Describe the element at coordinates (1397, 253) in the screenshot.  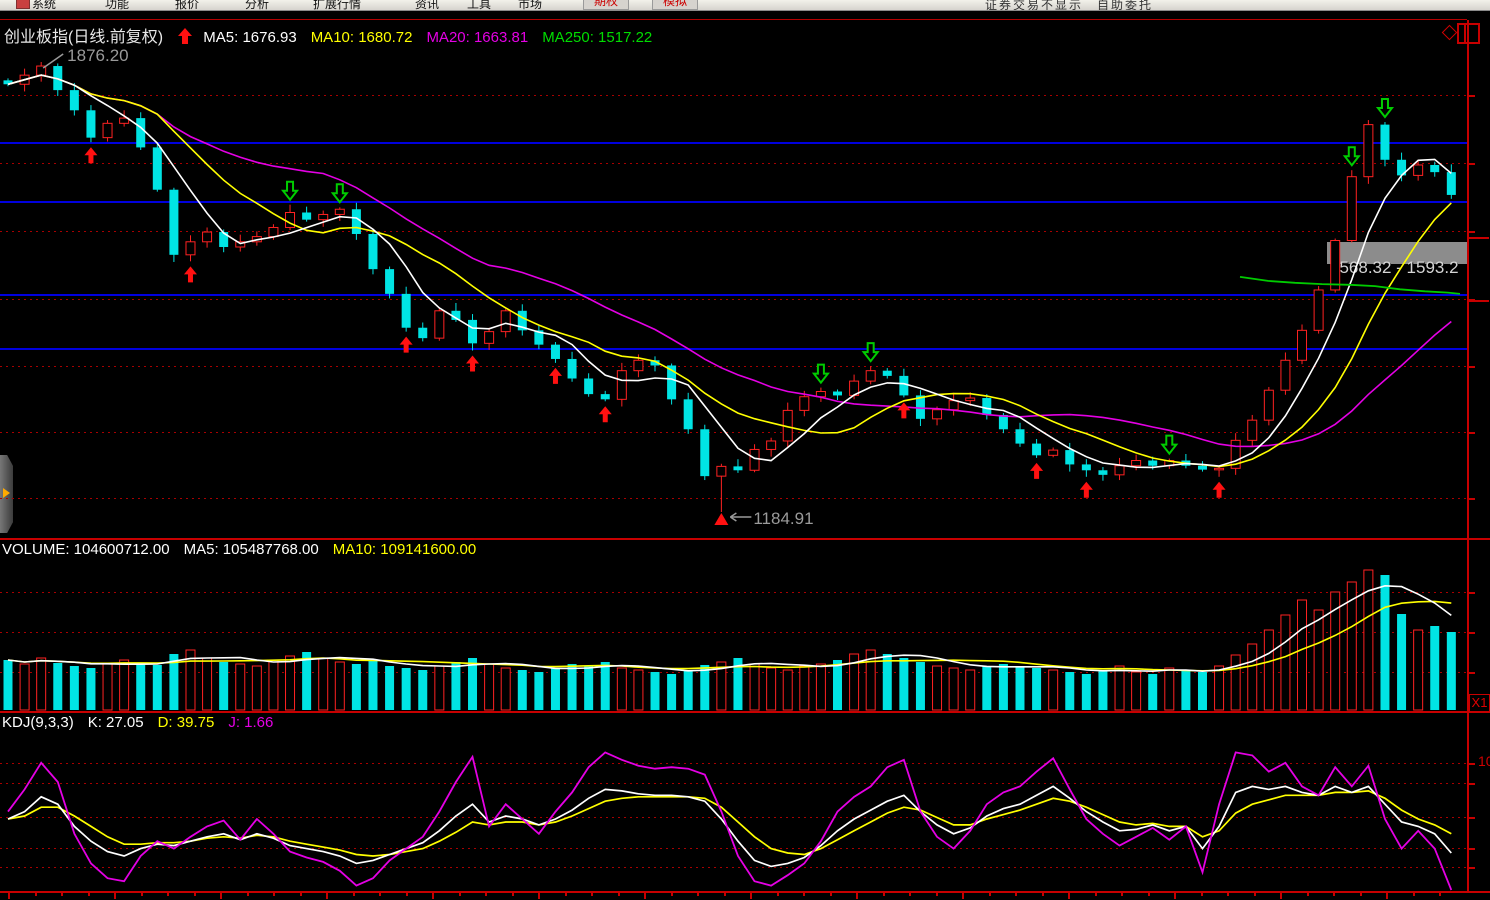
I see `gap-annotation-box` at that location.